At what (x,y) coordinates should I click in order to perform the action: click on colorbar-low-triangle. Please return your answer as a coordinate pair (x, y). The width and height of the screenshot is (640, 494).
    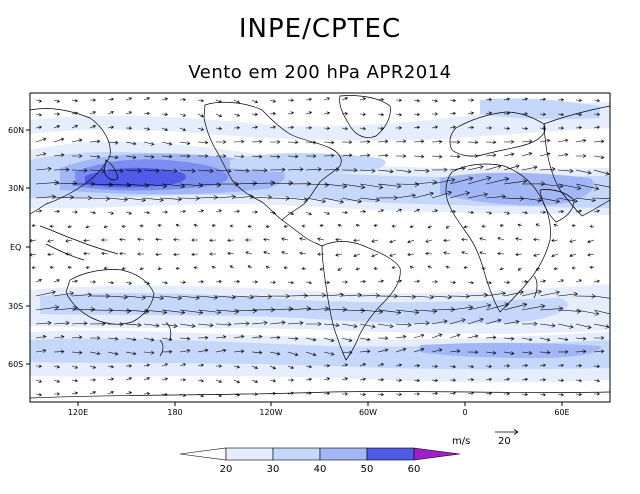
    Looking at the image, I should click on (203, 454).